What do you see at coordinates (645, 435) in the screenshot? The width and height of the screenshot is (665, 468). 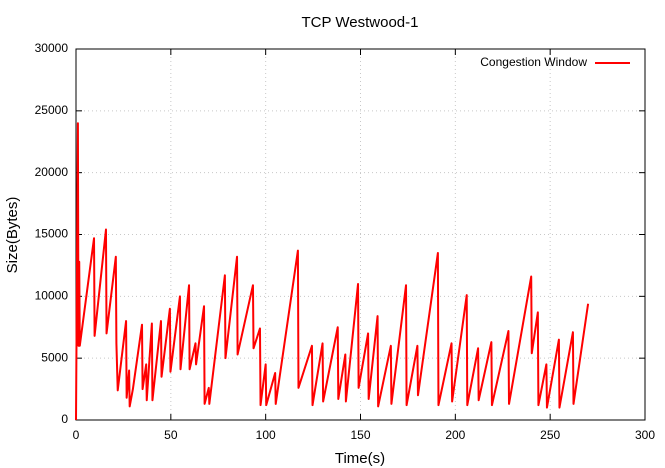 I see `x-tick-label: 300` at bounding box center [645, 435].